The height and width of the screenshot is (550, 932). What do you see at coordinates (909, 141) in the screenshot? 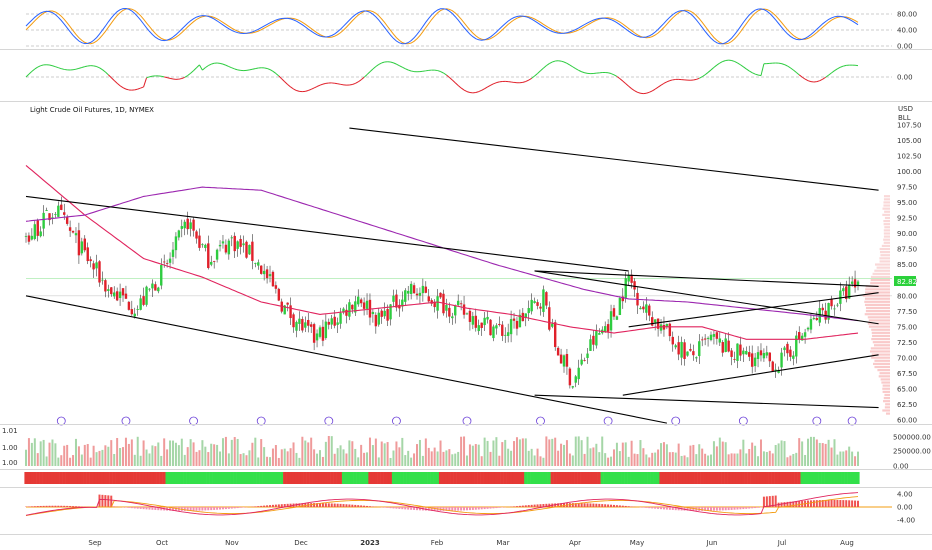
I see `y-tick-label: 105.00` at bounding box center [909, 141].